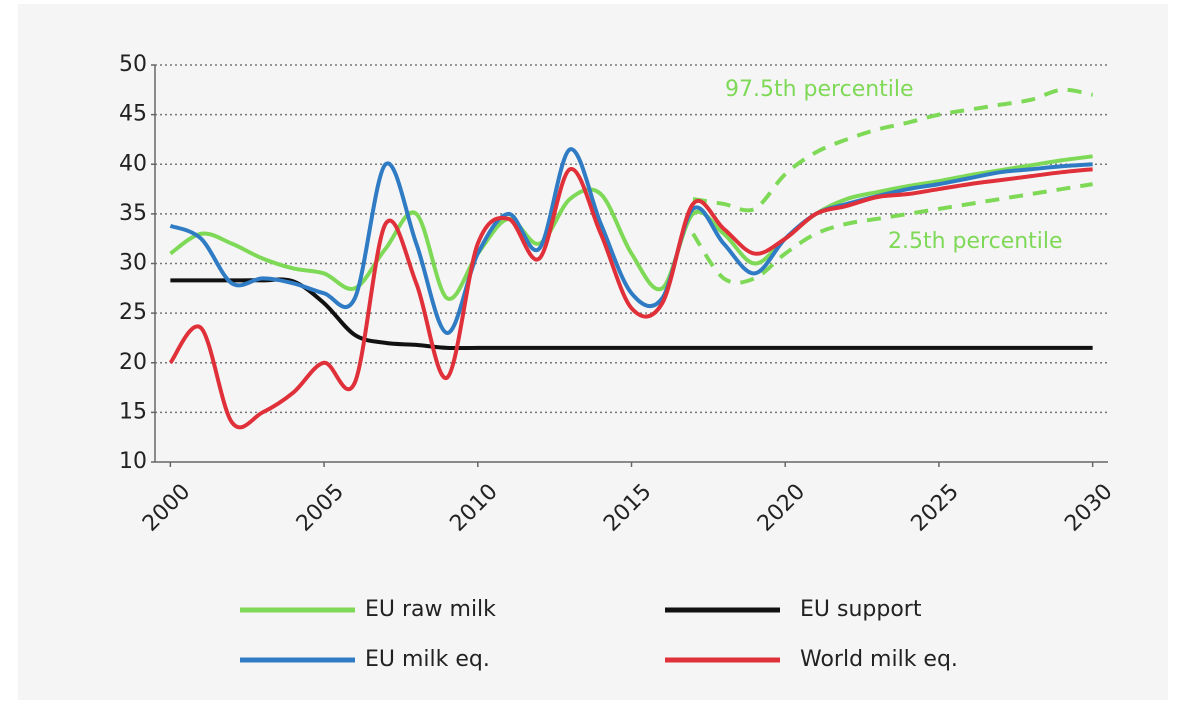  What do you see at coordinates (133, 411) in the screenshot?
I see `y-tick-label: 15` at bounding box center [133, 411].